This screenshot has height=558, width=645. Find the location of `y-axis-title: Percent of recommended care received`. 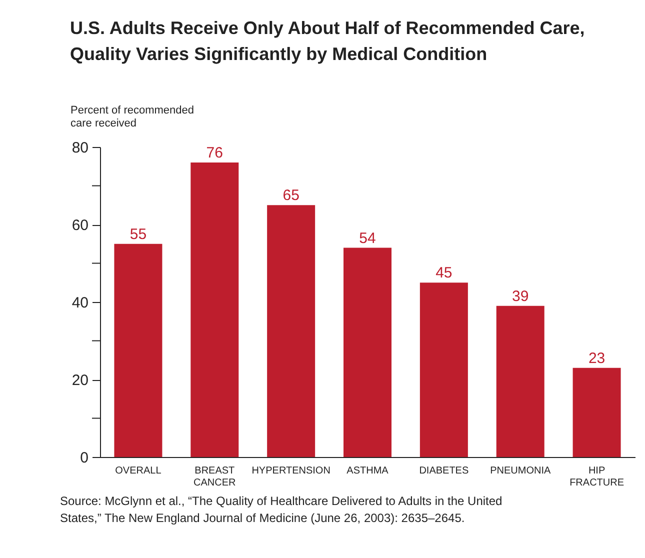

y-axis-title: Percent of recommended care received is located at coordinates (132, 117).